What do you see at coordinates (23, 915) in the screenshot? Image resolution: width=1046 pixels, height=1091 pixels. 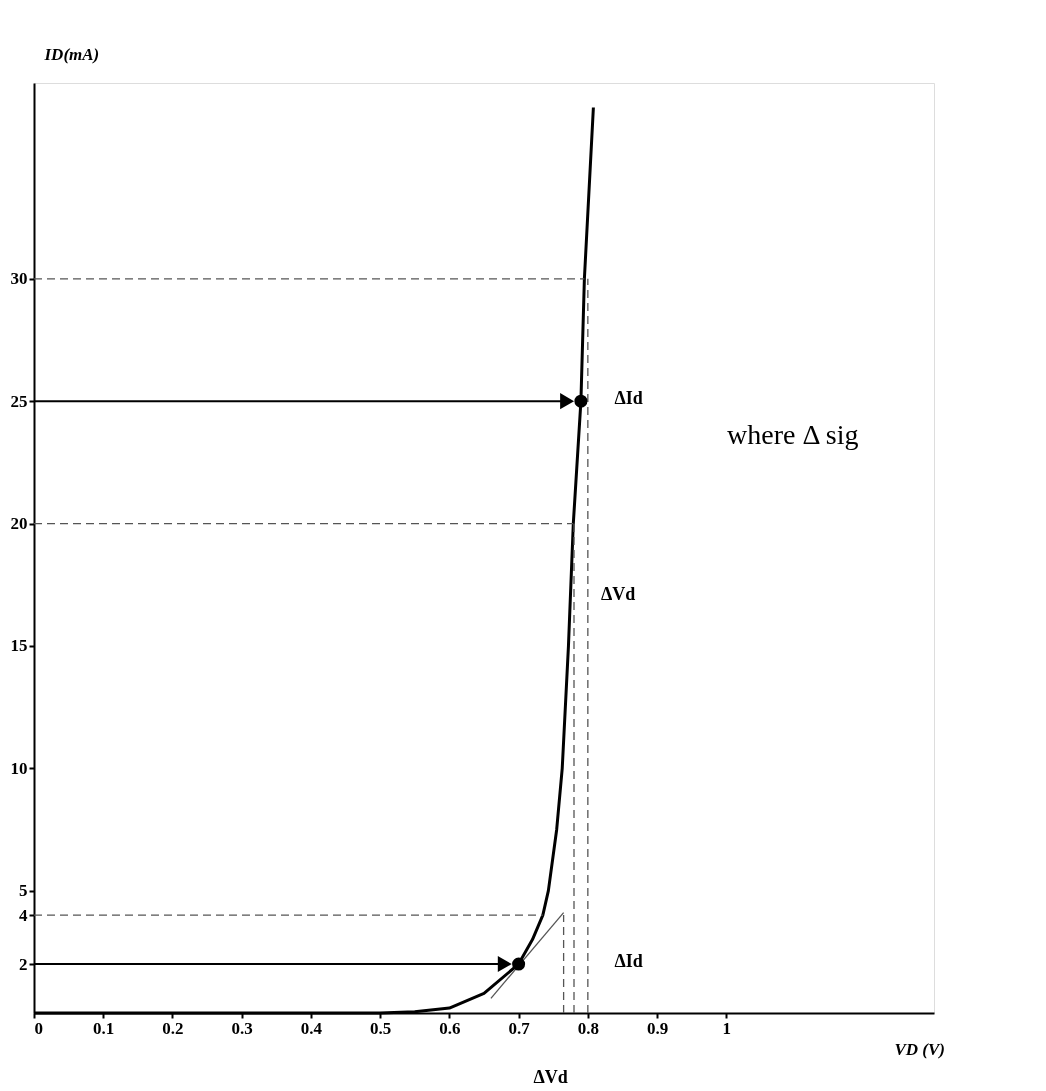 I see `y-tick-label: 4` at bounding box center [23, 915].